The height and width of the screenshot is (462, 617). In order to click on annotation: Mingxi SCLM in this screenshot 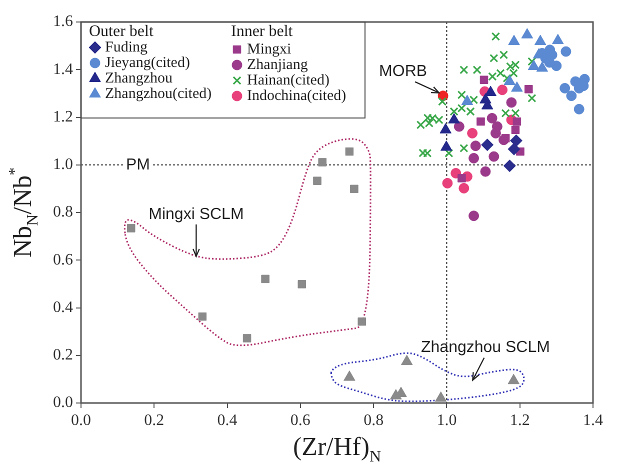, I will do `click(196, 214)`.